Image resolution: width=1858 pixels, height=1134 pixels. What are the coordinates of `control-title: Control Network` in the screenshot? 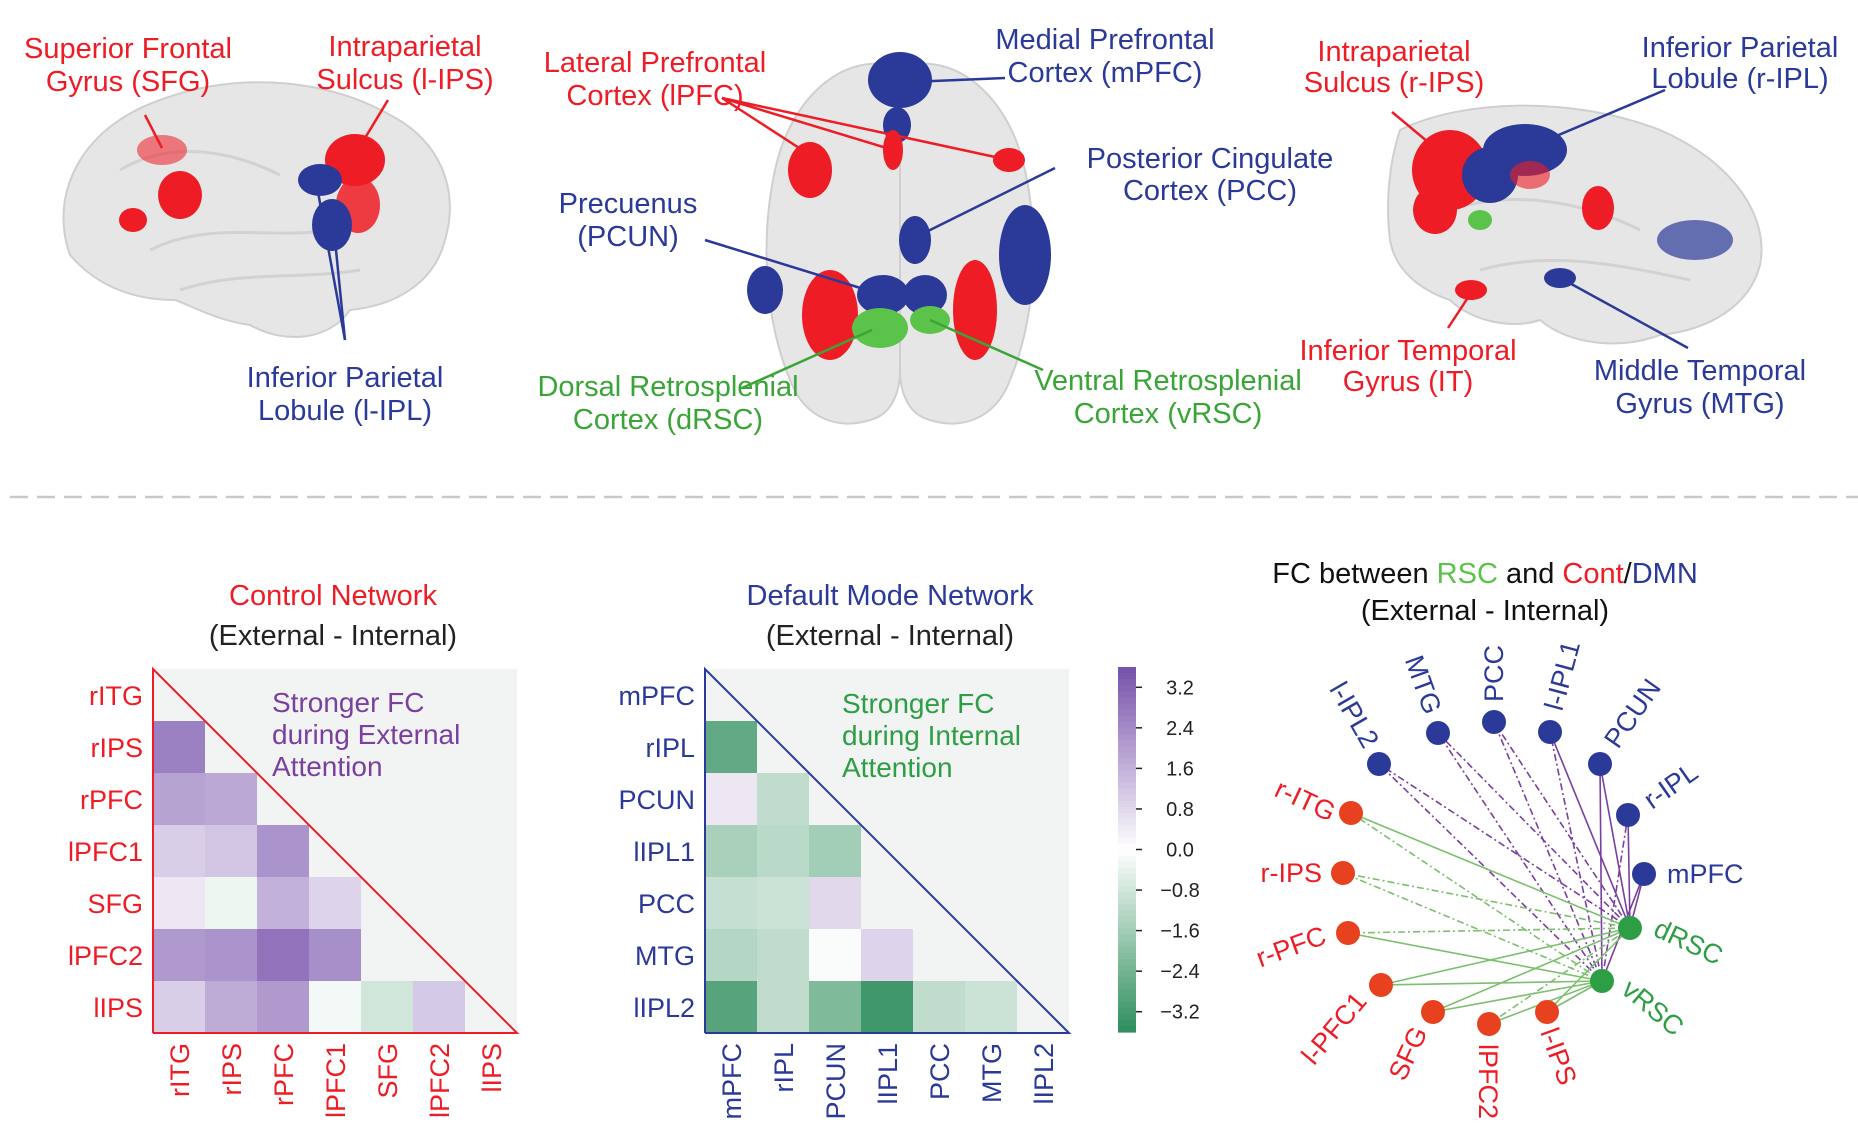 It's located at (333, 596).